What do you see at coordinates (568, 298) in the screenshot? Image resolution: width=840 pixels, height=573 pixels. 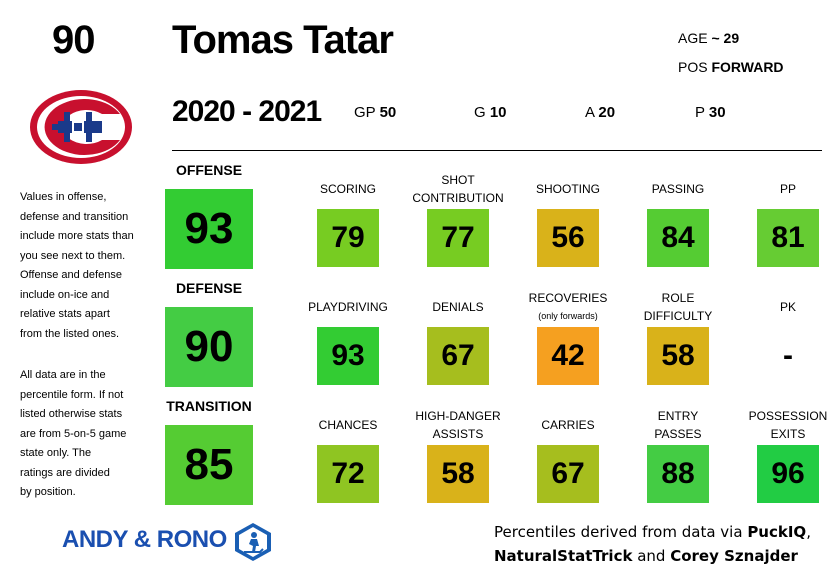 I see `stat-title-recoveries: RECOVERIES` at bounding box center [568, 298].